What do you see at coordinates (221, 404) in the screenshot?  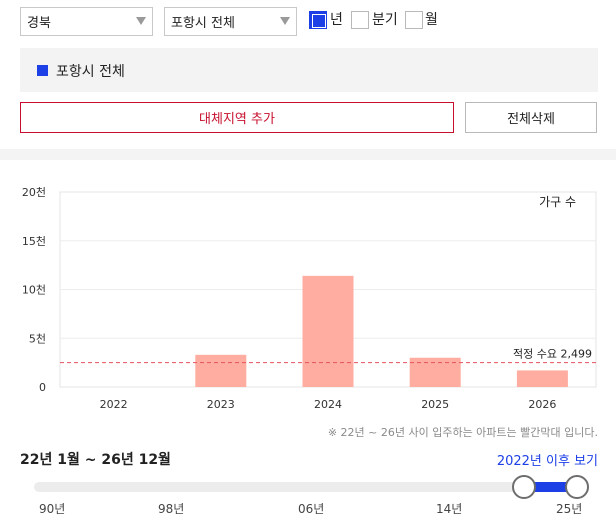 I see `x-tick-label: 2023` at bounding box center [221, 404].